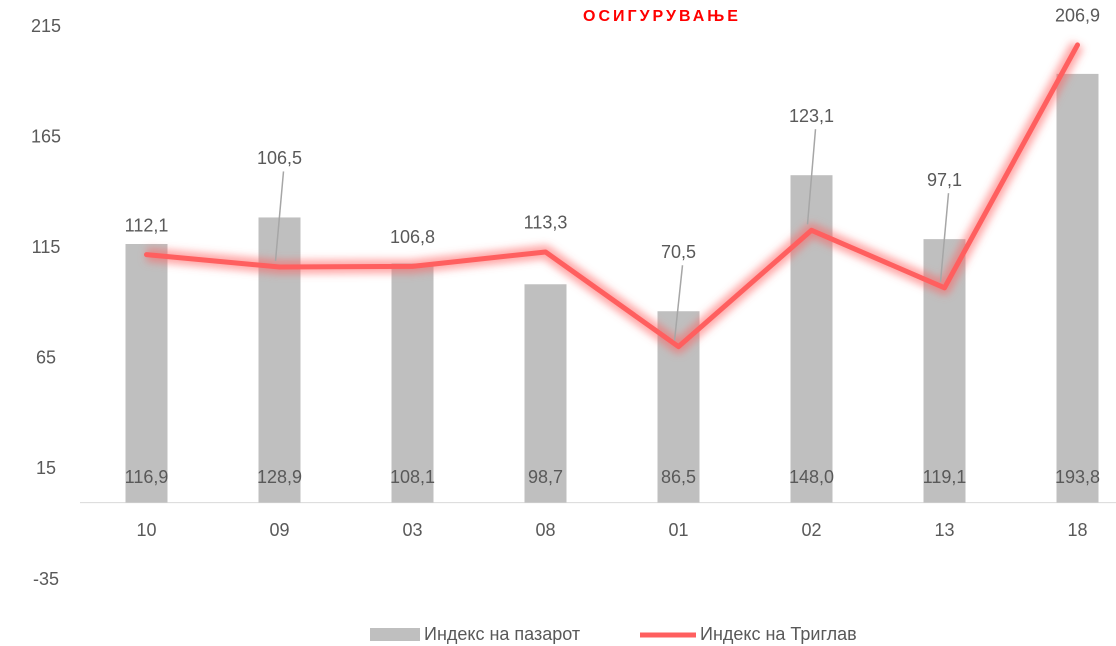 This screenshot has width=1116, height=646. Describe the element at coordinates (46, 26) in the screenshot. I see `y-tick-label: 215` at that location.